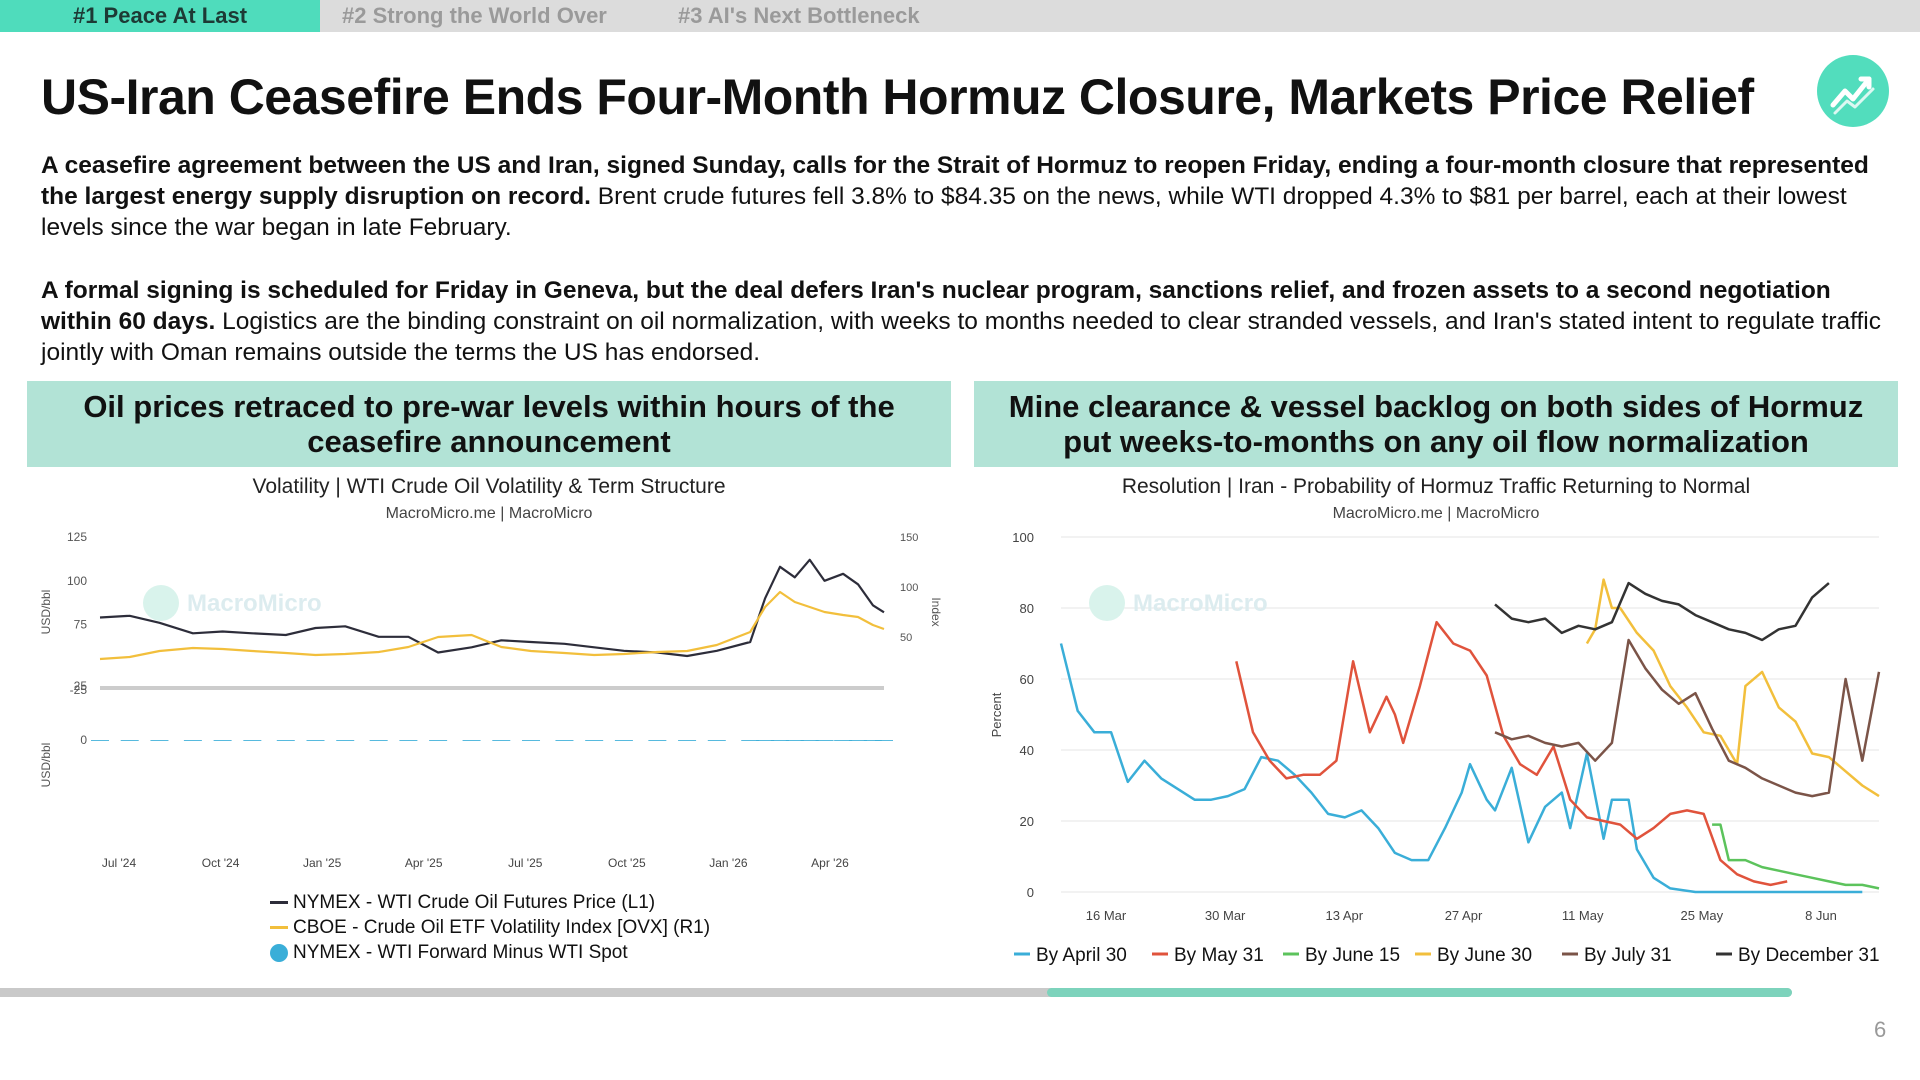 Image resolution: width=1920 pixels, height=1080 pixels. I want to click on legend-item-by-december-31: By December 31, so click(1798, 955).